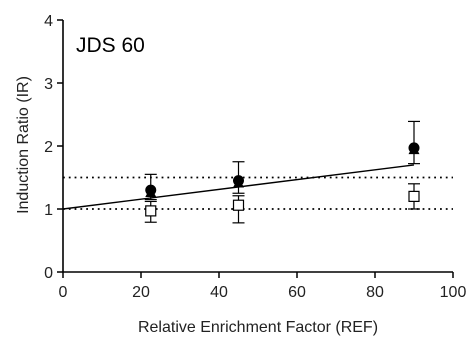 The image size is (472, 341). Describe the element at coordinates (48, 210) in the screenshot. I see `y-tick-label: 1` at that location.